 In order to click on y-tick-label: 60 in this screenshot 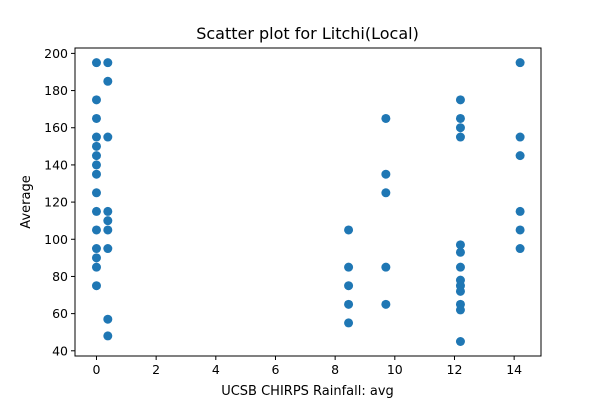, I will do `click(60, 313)`.